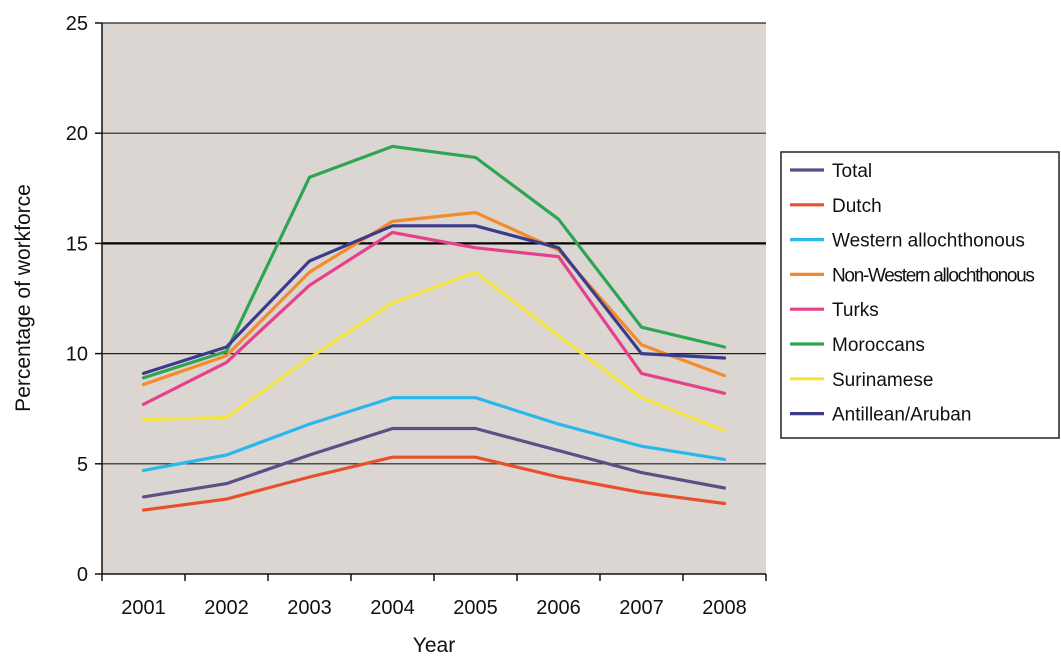  What do you see at coordinates (933, 275) in the screenshot?
I see `legend-label: Non-Western allochthonous` at bounding box center [933, 275].